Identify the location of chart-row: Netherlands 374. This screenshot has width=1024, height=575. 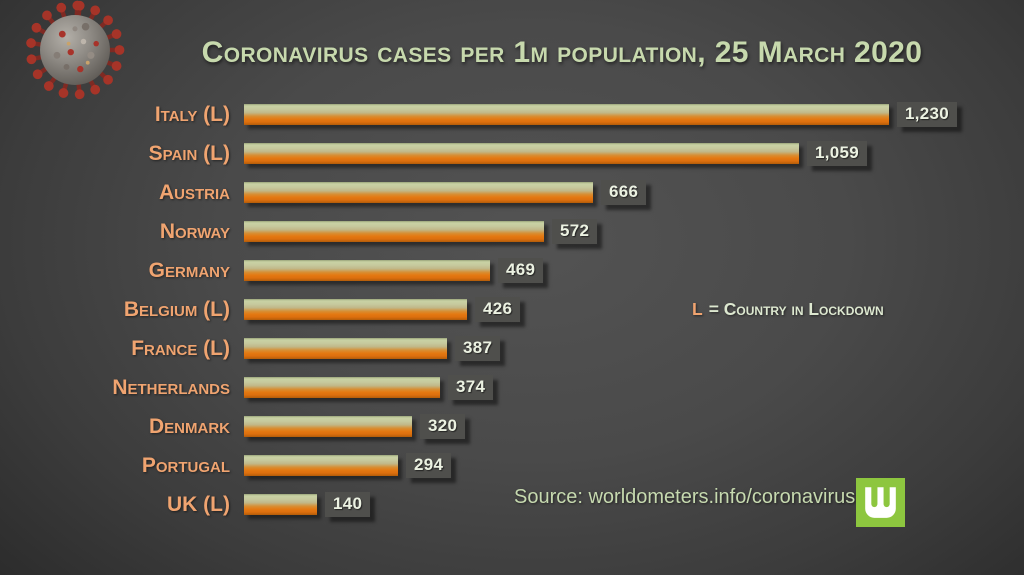
(512, 387).